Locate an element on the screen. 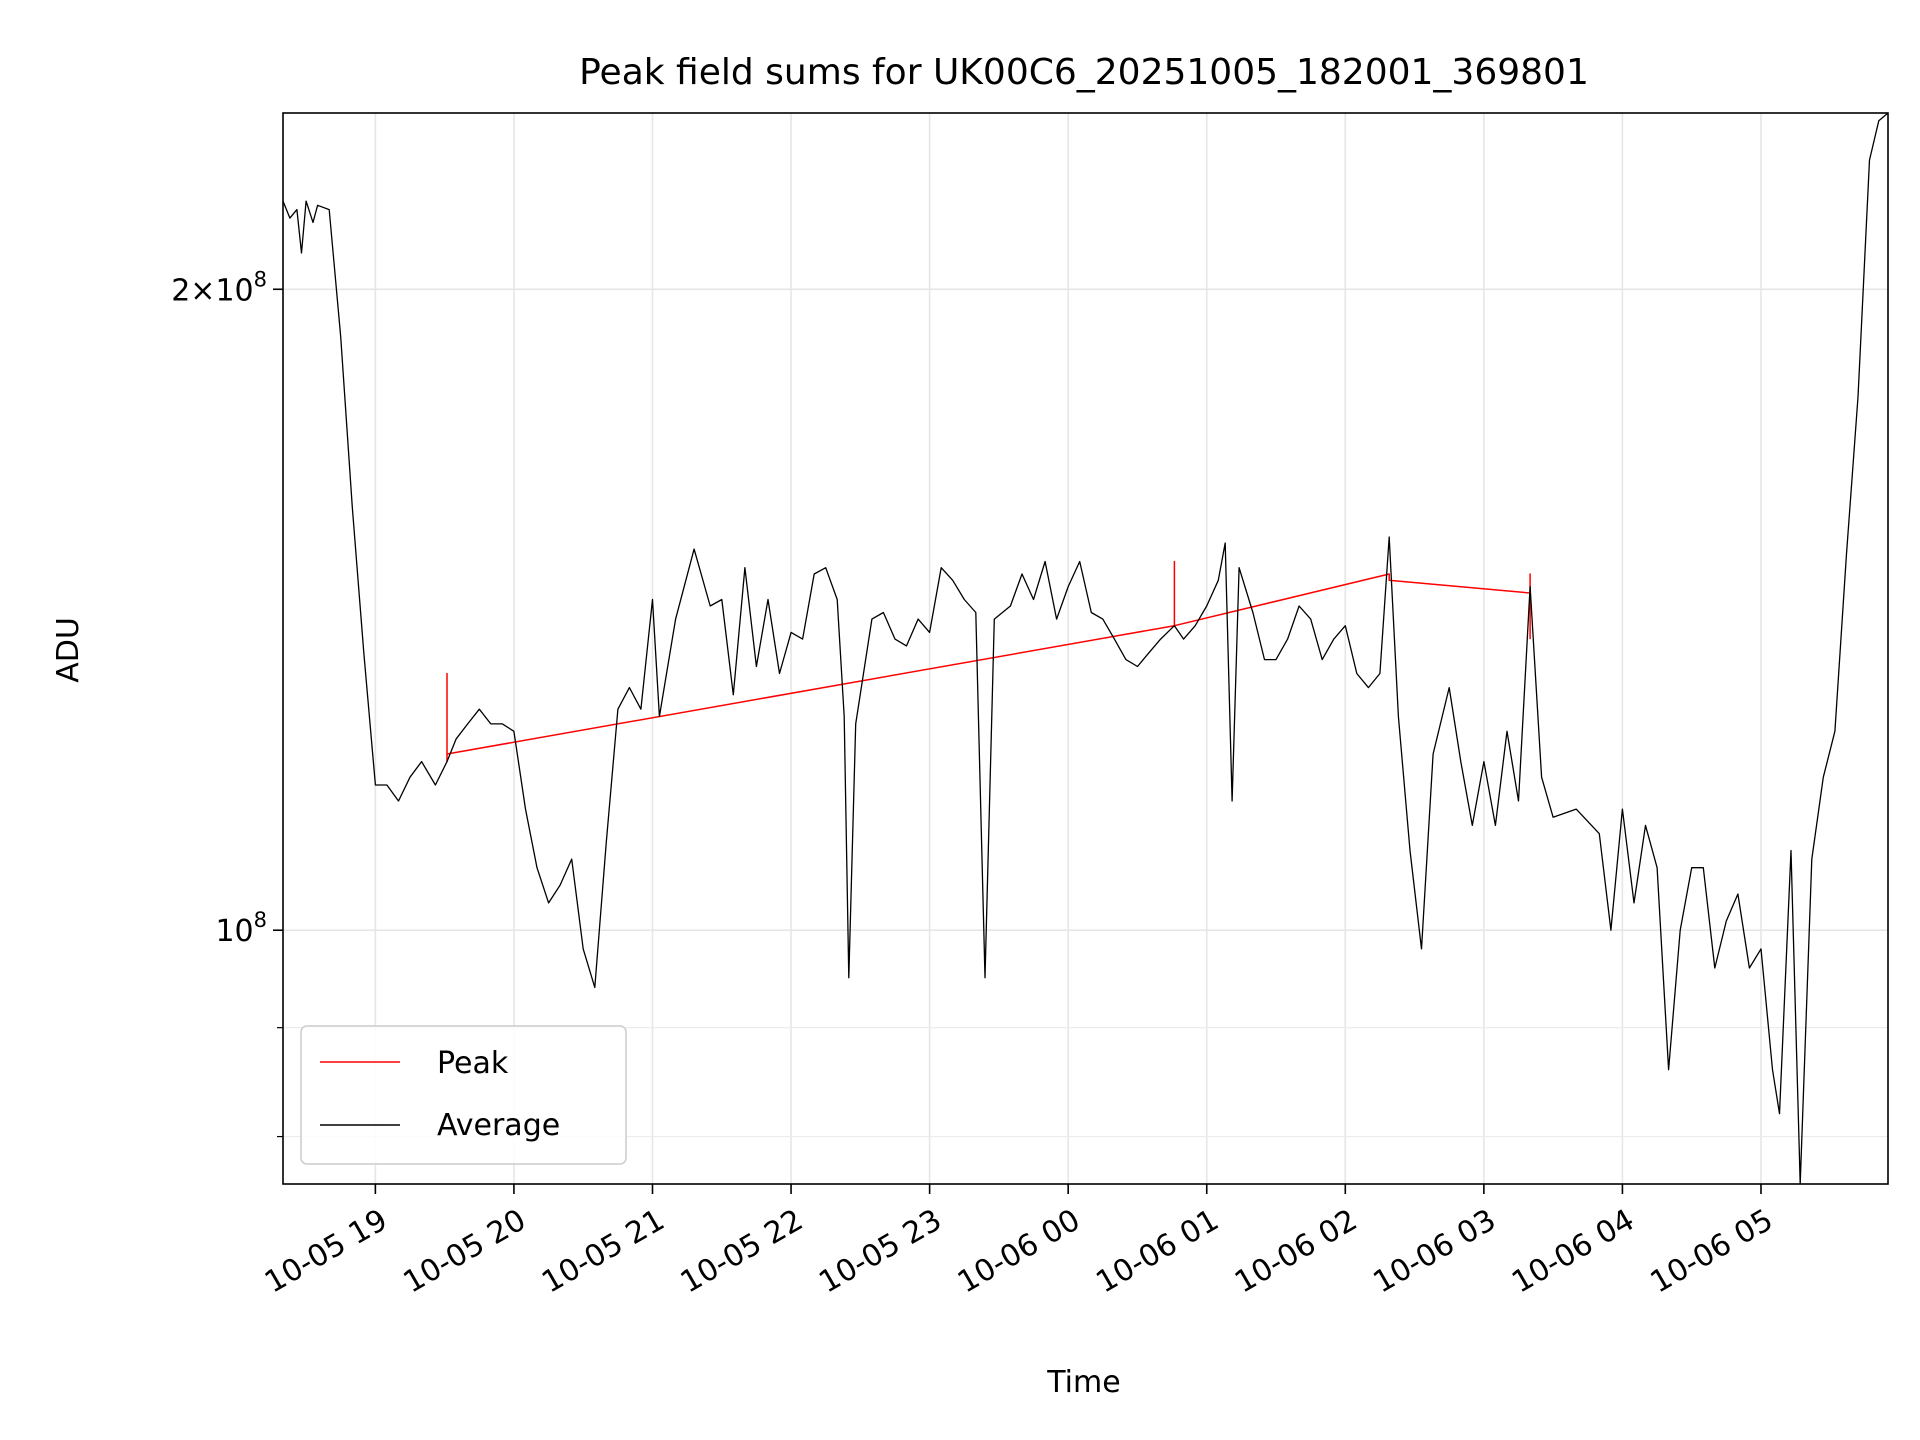 This screenshot has width=1920, height=1440. x-axis-label: Time is located at coordinates (1083, 1382).